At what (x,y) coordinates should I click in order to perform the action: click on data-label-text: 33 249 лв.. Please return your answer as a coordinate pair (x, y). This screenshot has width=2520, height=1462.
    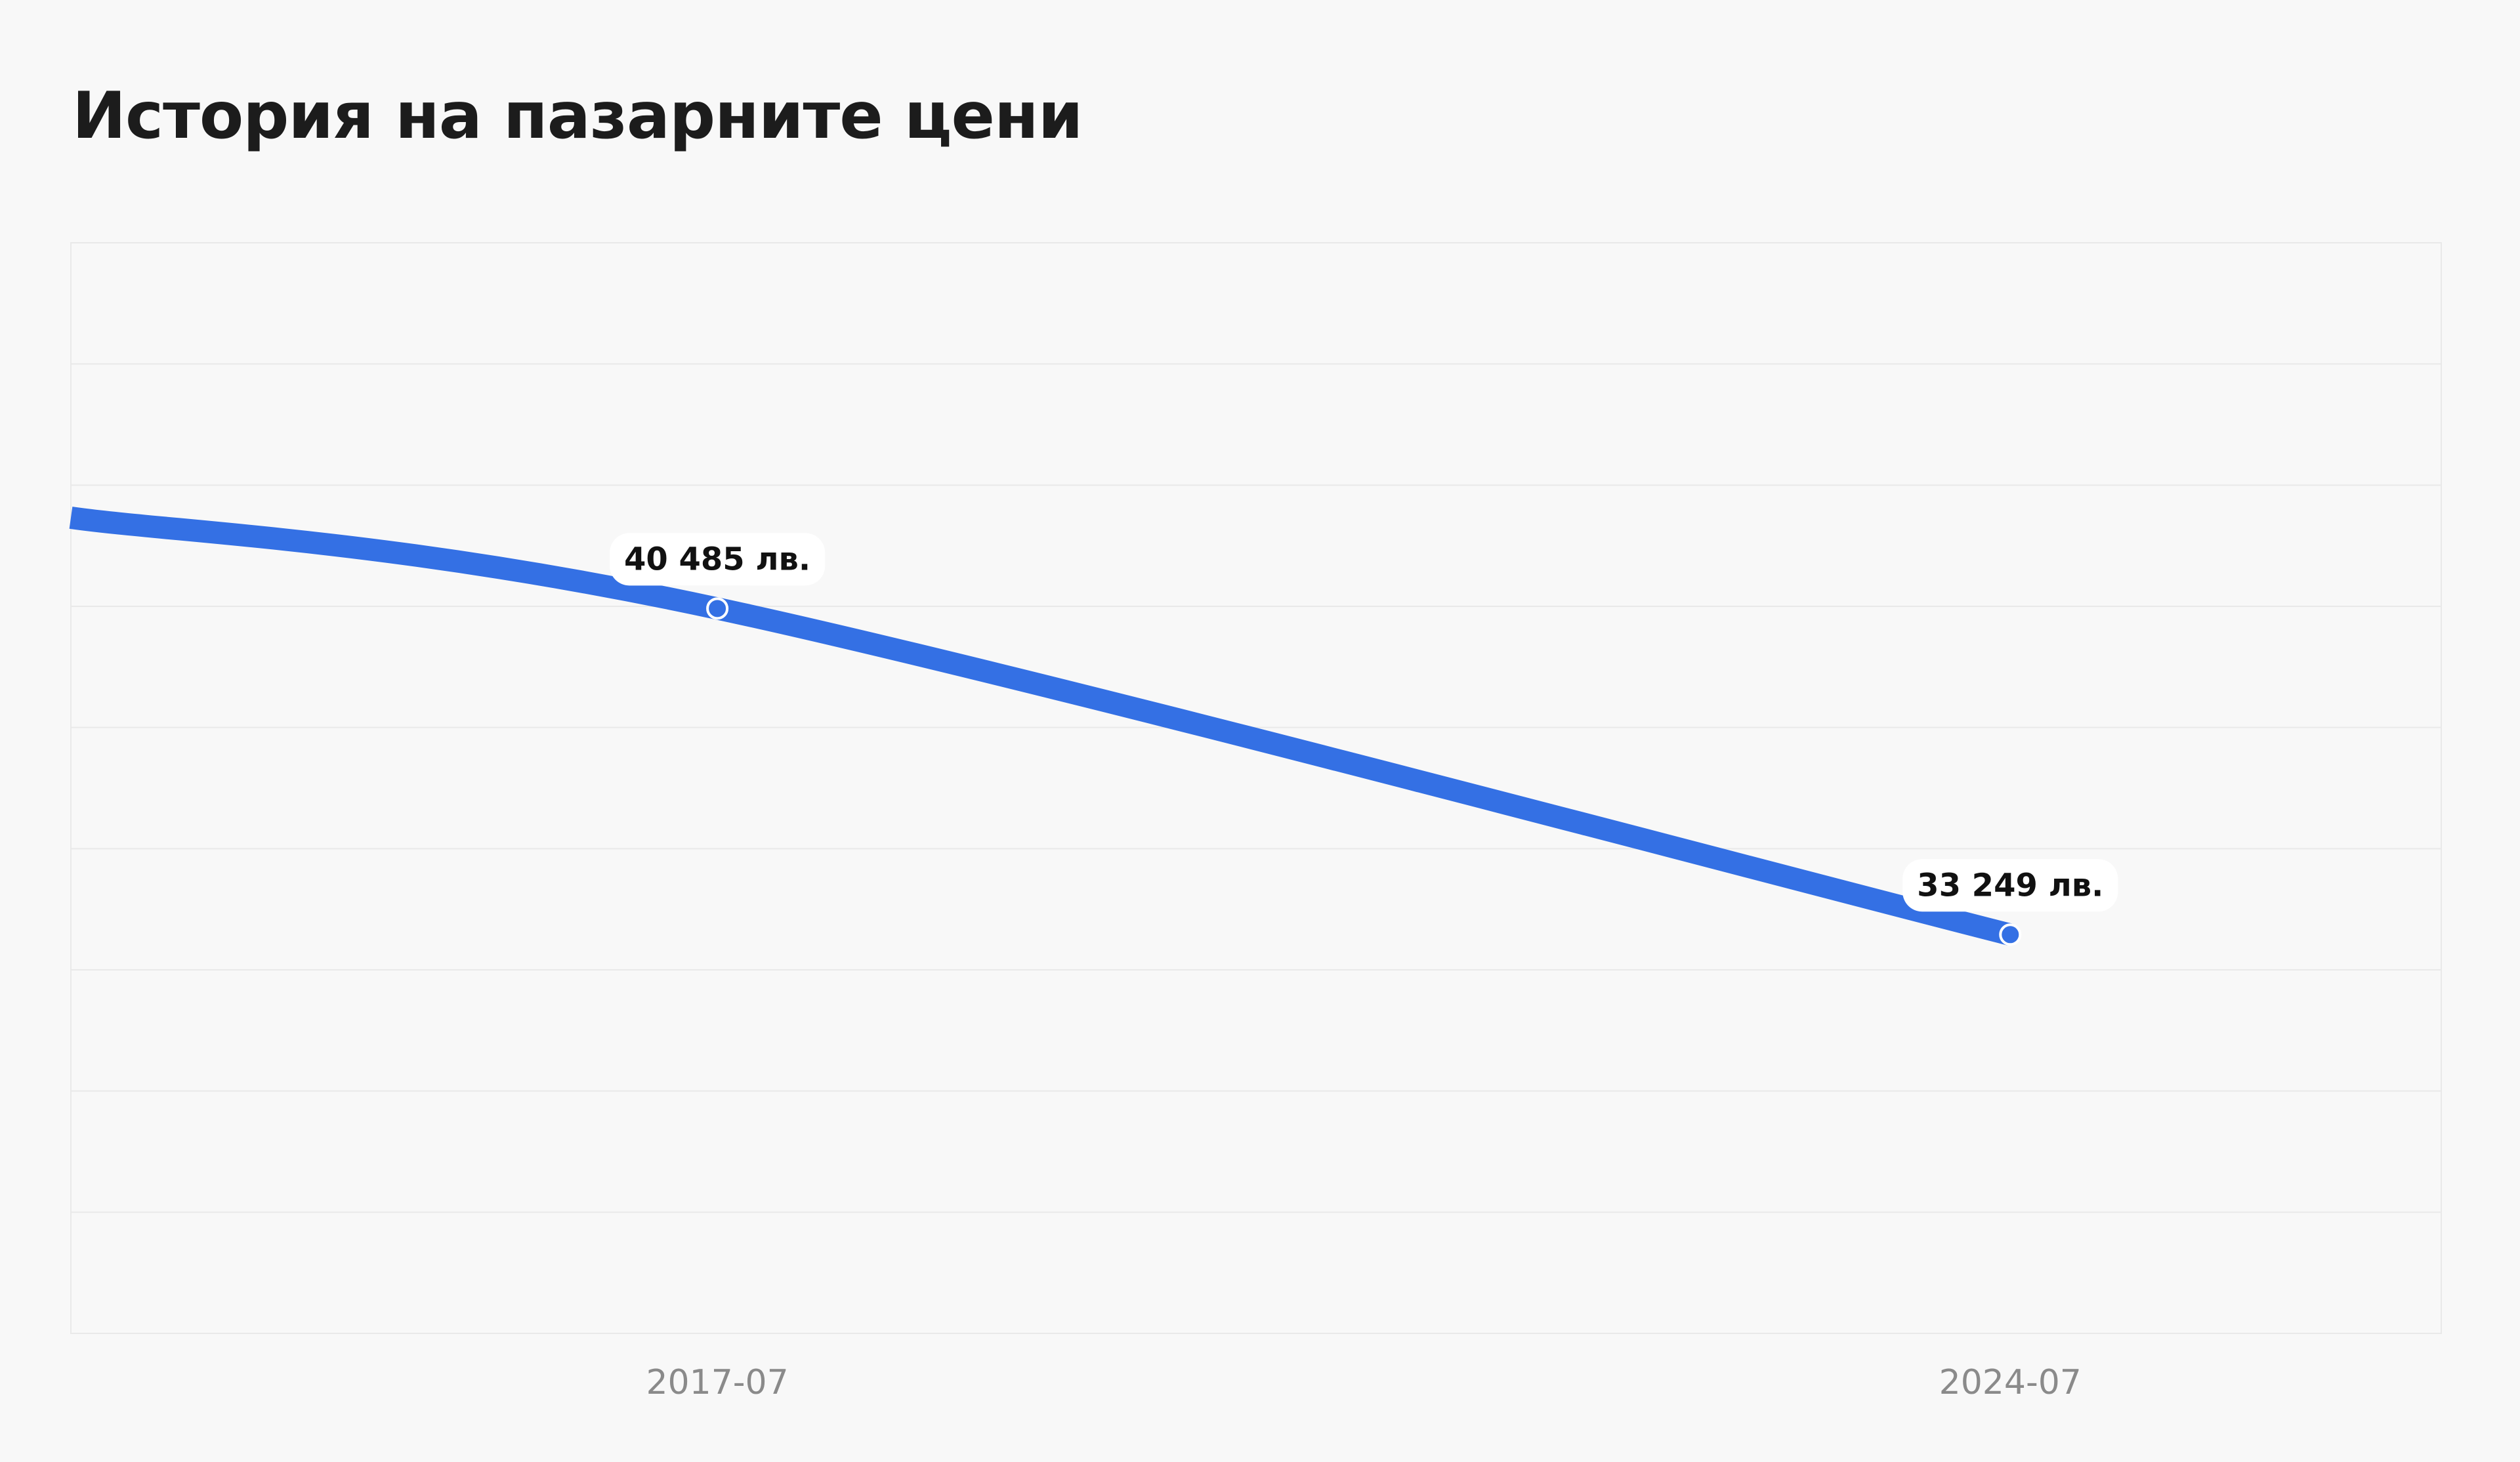
    Looking at the image, I should click on (2010, 885).